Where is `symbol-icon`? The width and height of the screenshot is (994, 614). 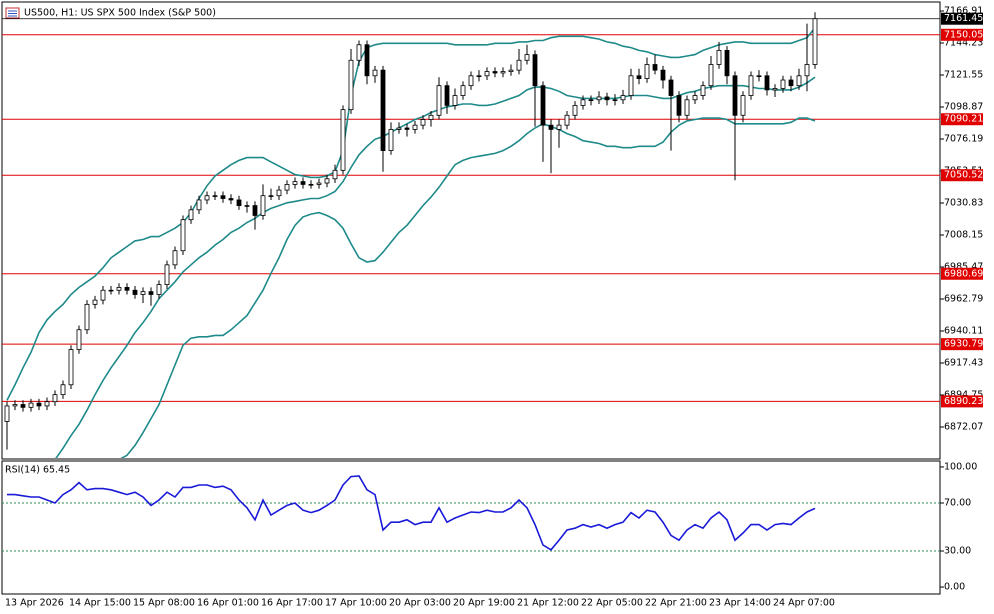 symbol-icon is located at coordinates (12, 13).